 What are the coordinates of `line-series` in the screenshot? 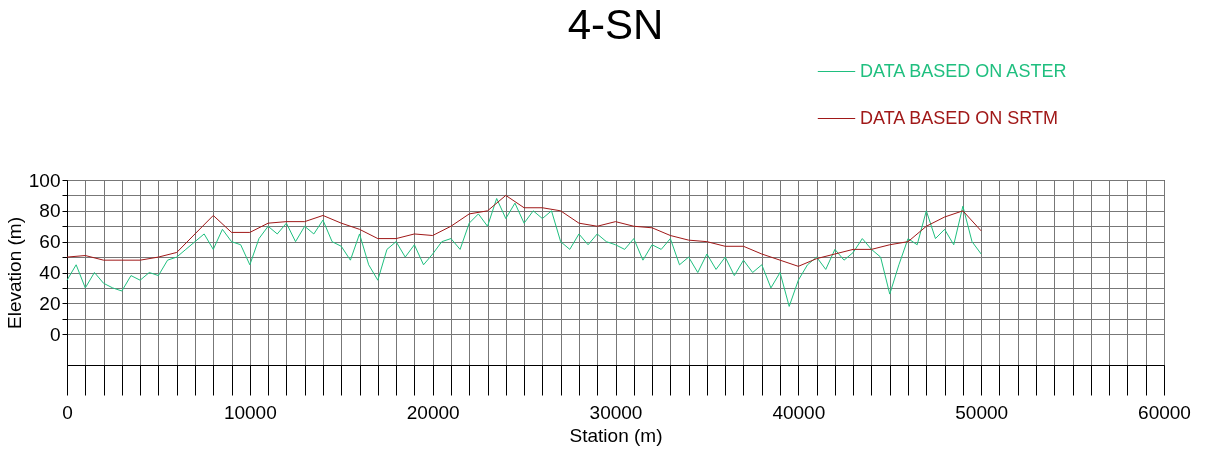 It's located at (524, 230).